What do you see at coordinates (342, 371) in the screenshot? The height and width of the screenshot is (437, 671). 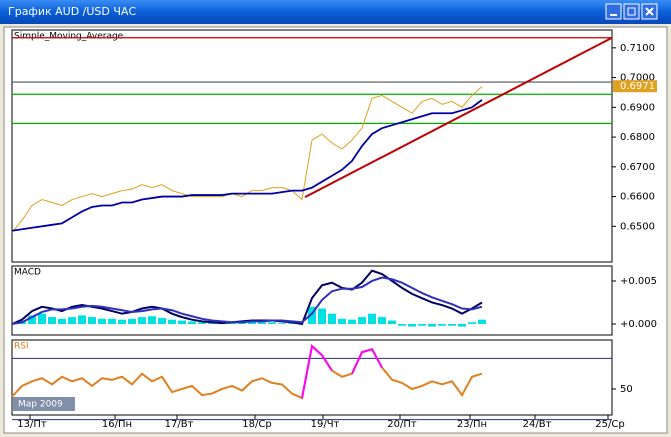 I see `rsi-overbought` at bounding box center [342, 371].